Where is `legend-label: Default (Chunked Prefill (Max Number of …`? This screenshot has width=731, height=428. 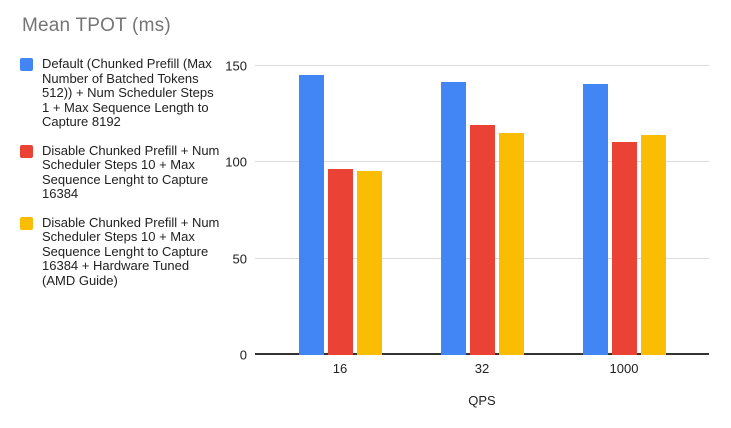 legend-label: Default (Chunked Prefill (Max Number of … is located at coordinates (128, 92).